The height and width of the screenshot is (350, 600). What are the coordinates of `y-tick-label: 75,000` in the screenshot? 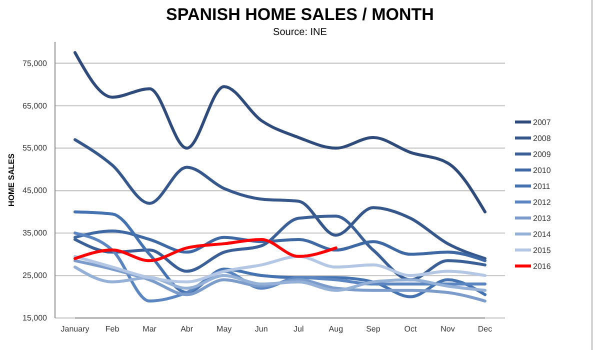 It's located at (35, 63).